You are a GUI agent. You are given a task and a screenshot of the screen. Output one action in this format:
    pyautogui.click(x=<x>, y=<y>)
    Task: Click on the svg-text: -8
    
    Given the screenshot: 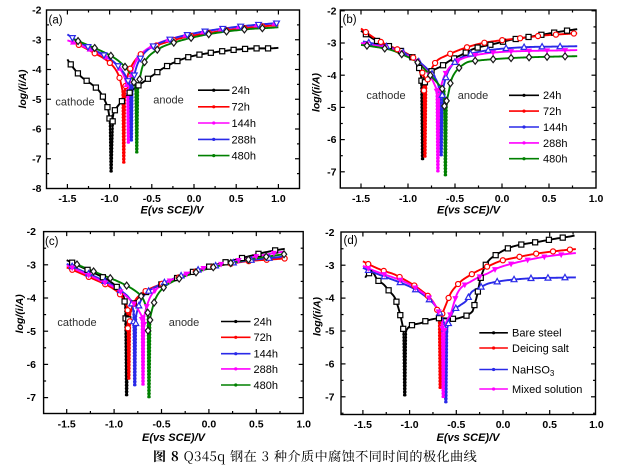 What is the action you would take?
    pyautogui.click(x=36, y=189)
    